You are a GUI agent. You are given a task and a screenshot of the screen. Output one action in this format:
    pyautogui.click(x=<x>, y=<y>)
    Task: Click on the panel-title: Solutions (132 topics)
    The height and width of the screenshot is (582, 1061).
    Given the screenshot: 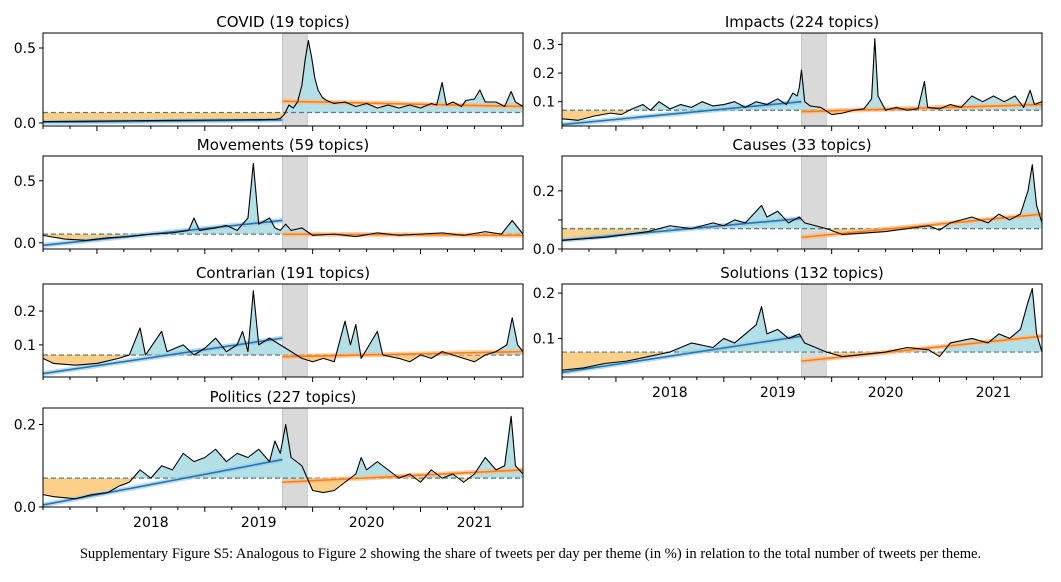 What is the action you would take?
    pyautogui.click(x=802, y=273)
    